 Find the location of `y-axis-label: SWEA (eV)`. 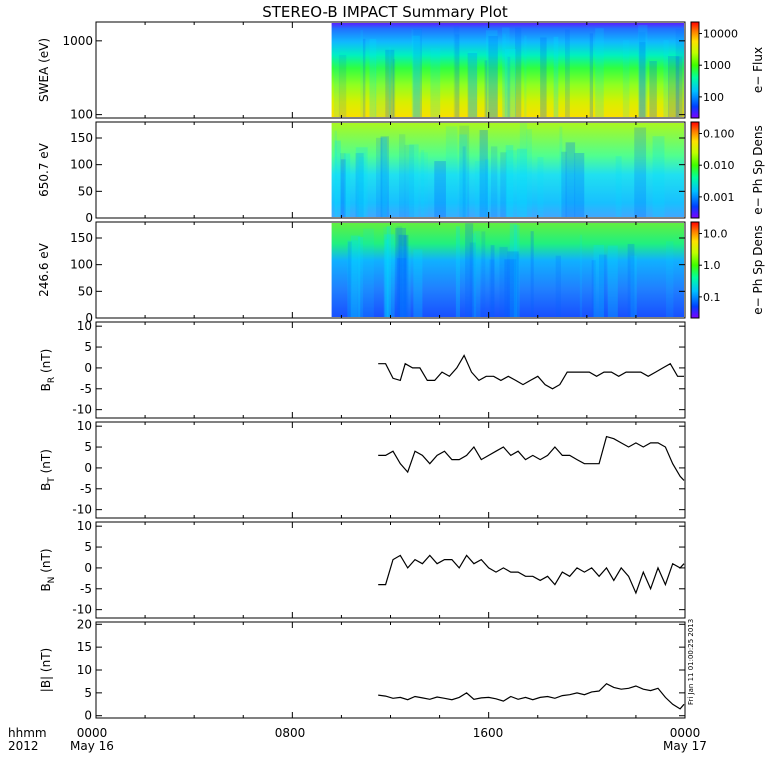

y-axis-label: SWEA (eV) is located at coordinates (44, 70).